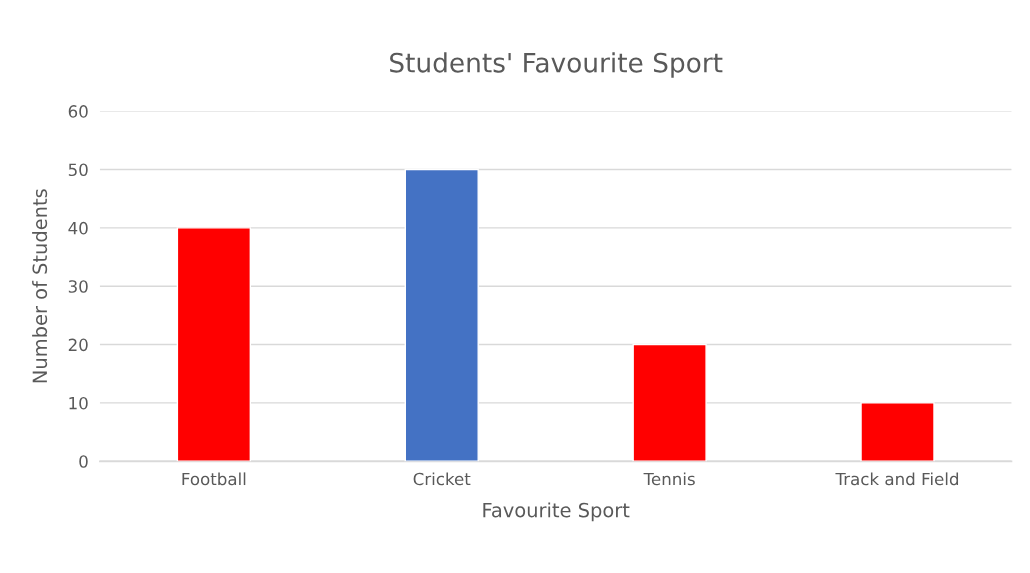 The image size is (1030, 573). I want to click on x-tick-label: Football, so click(214, 479).